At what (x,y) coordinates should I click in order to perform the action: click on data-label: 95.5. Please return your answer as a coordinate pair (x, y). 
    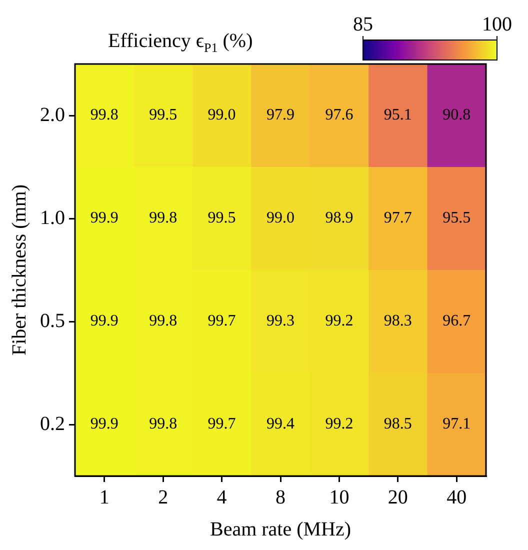
    Looking at the image, I should click on (456, 218).